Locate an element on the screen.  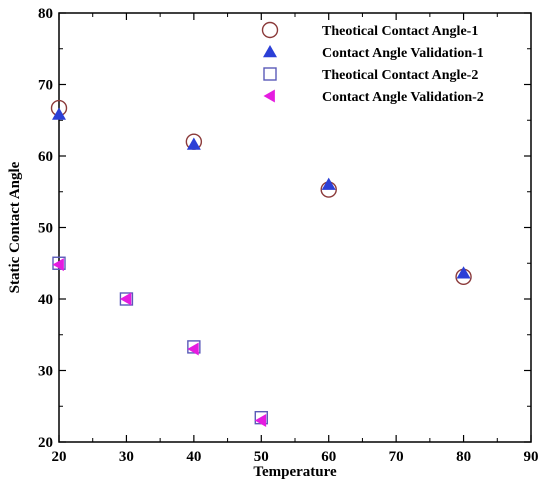
y-tick-label: 40 is located at coordinates (45, 300).